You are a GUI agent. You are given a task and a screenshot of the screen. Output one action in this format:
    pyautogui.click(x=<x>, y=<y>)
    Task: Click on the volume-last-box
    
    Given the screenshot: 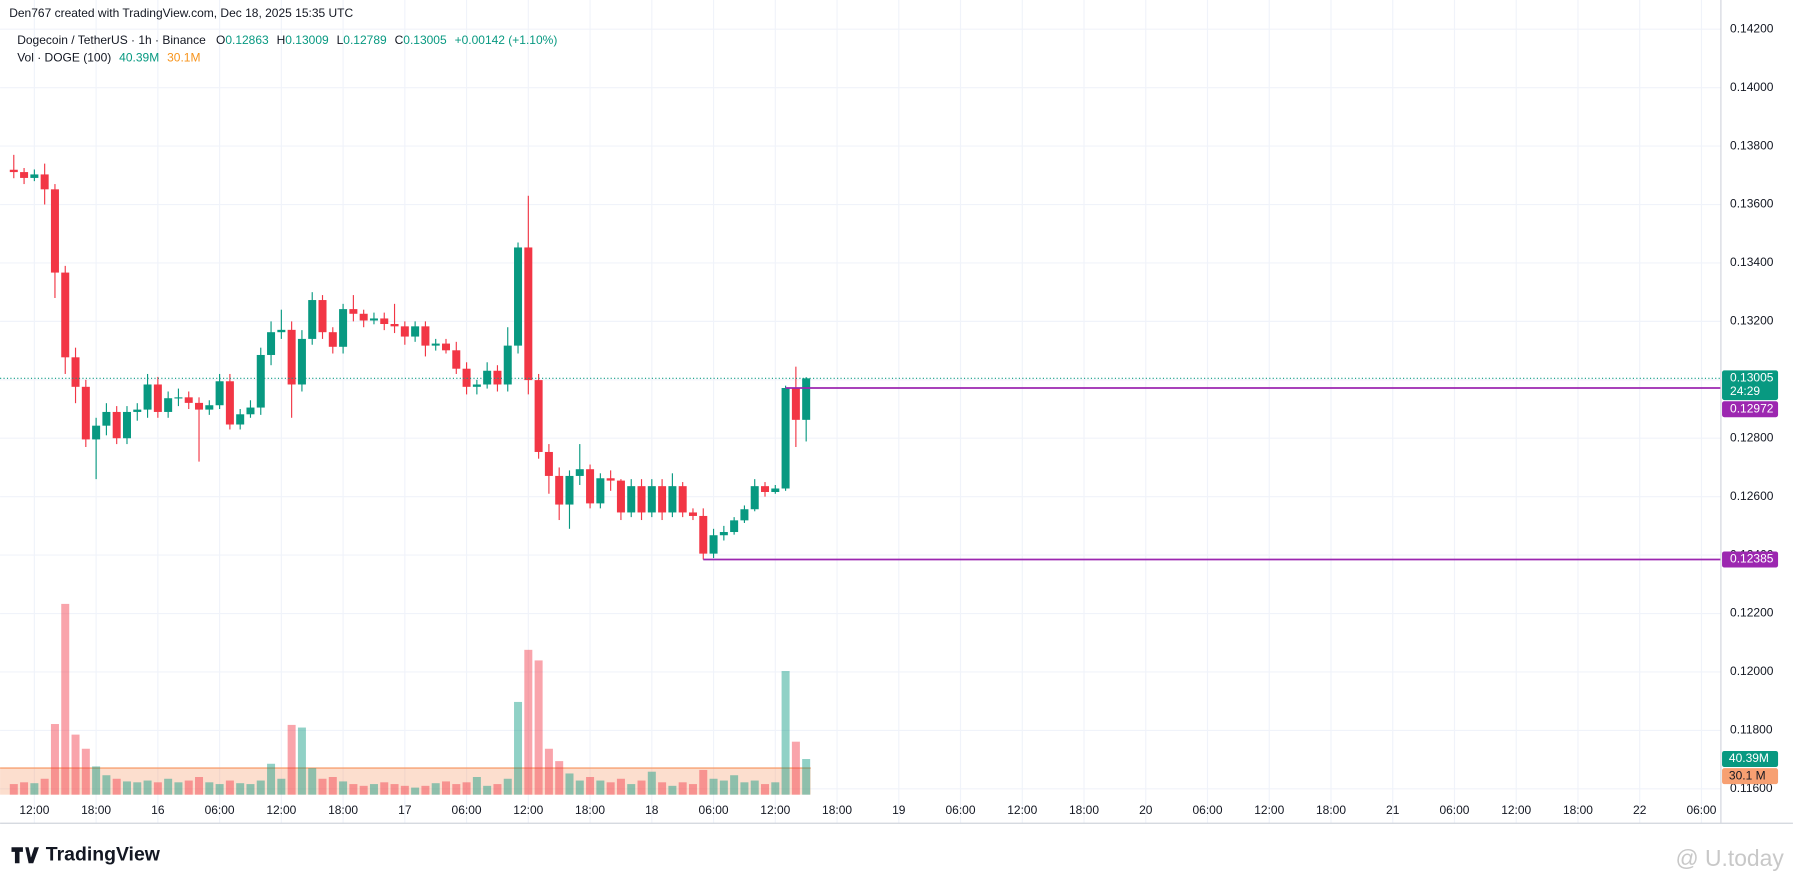 What is the action you would take?
    pyautogui.click(x=1750, y=759)
    